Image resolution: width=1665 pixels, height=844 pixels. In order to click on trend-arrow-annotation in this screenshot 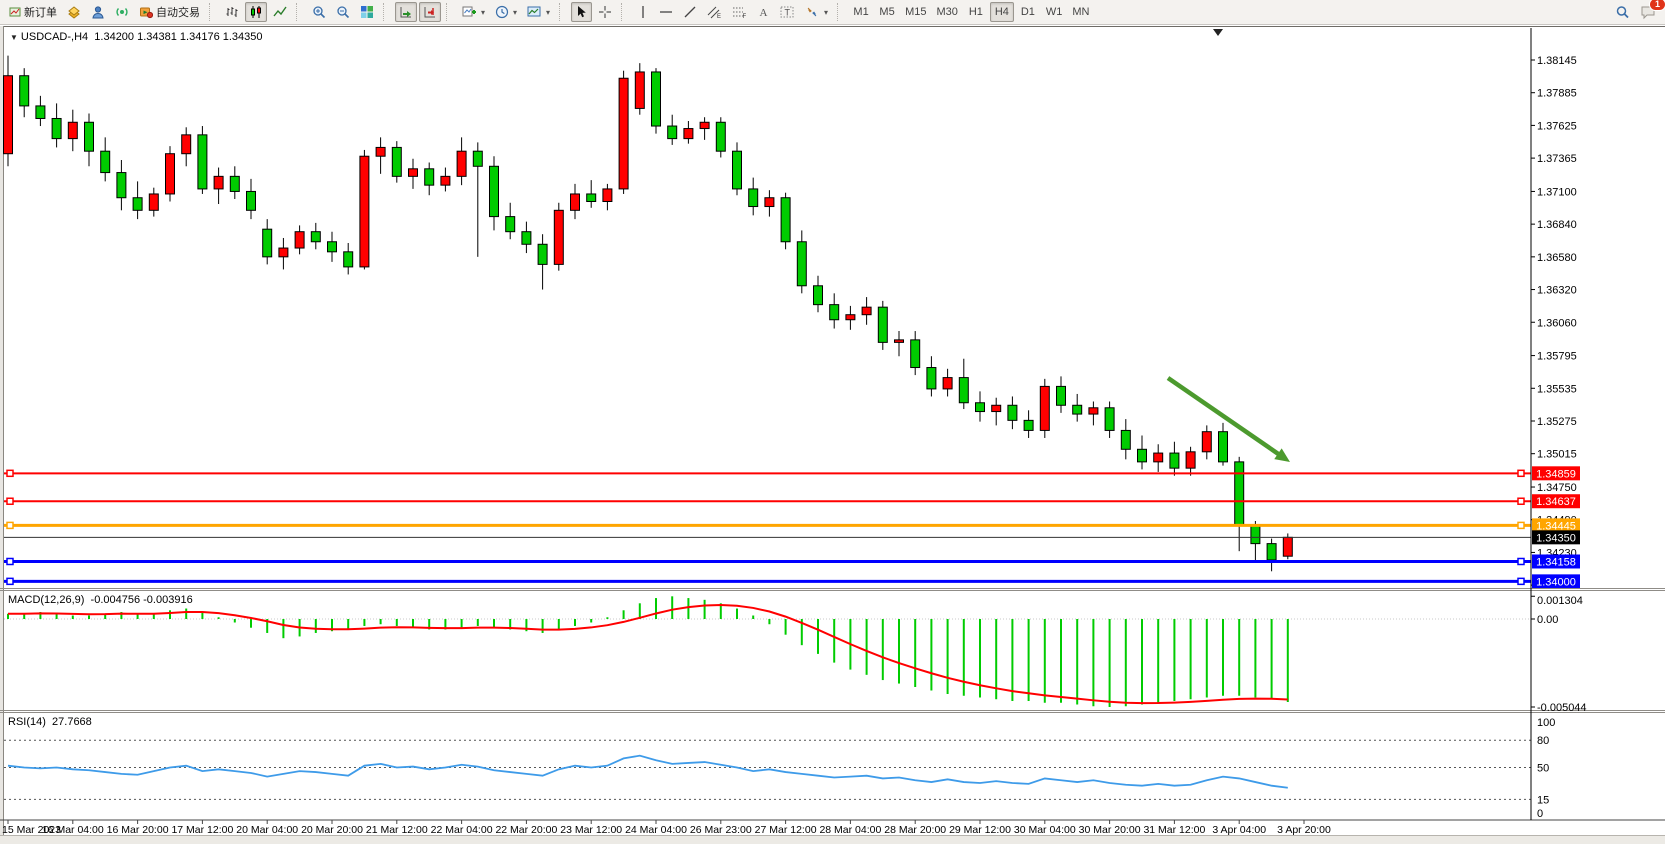, I will do `click(1225, 418)`.